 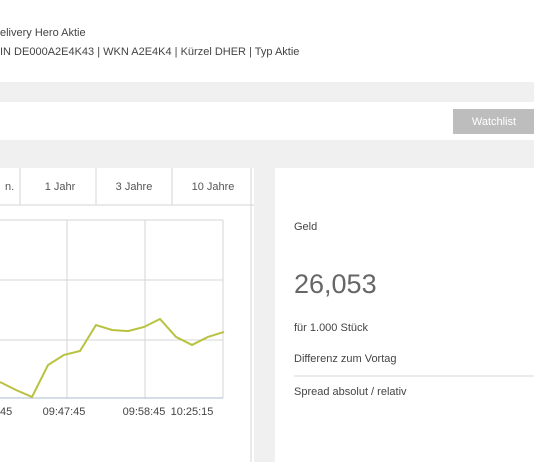 What do you see at coordinates (331, 328) in the screenshot?
I see `quote-unit: für 1.000 Stück` at bounding box center [331, 328].